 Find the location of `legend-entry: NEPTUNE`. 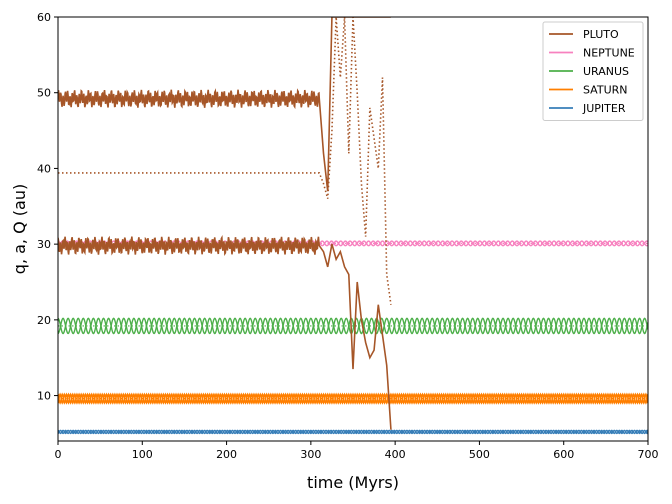

legend-entry: NEPTUNE is located at coordinates (609, 53).